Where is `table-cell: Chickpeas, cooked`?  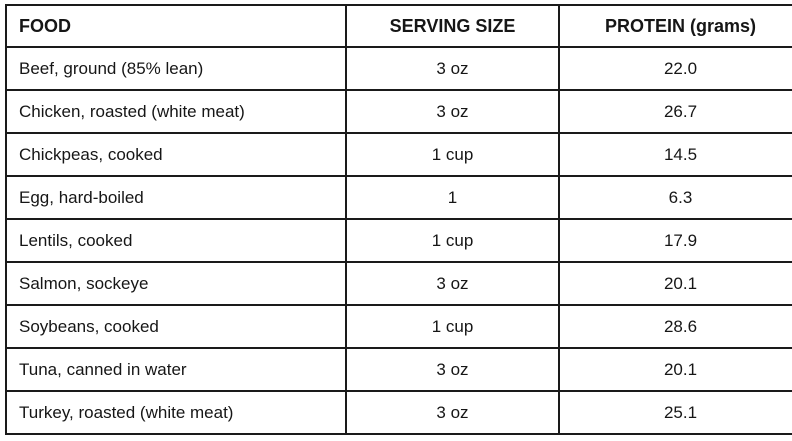 table-cell: Chickpeas, cooked is located at coordinates (176, 154).